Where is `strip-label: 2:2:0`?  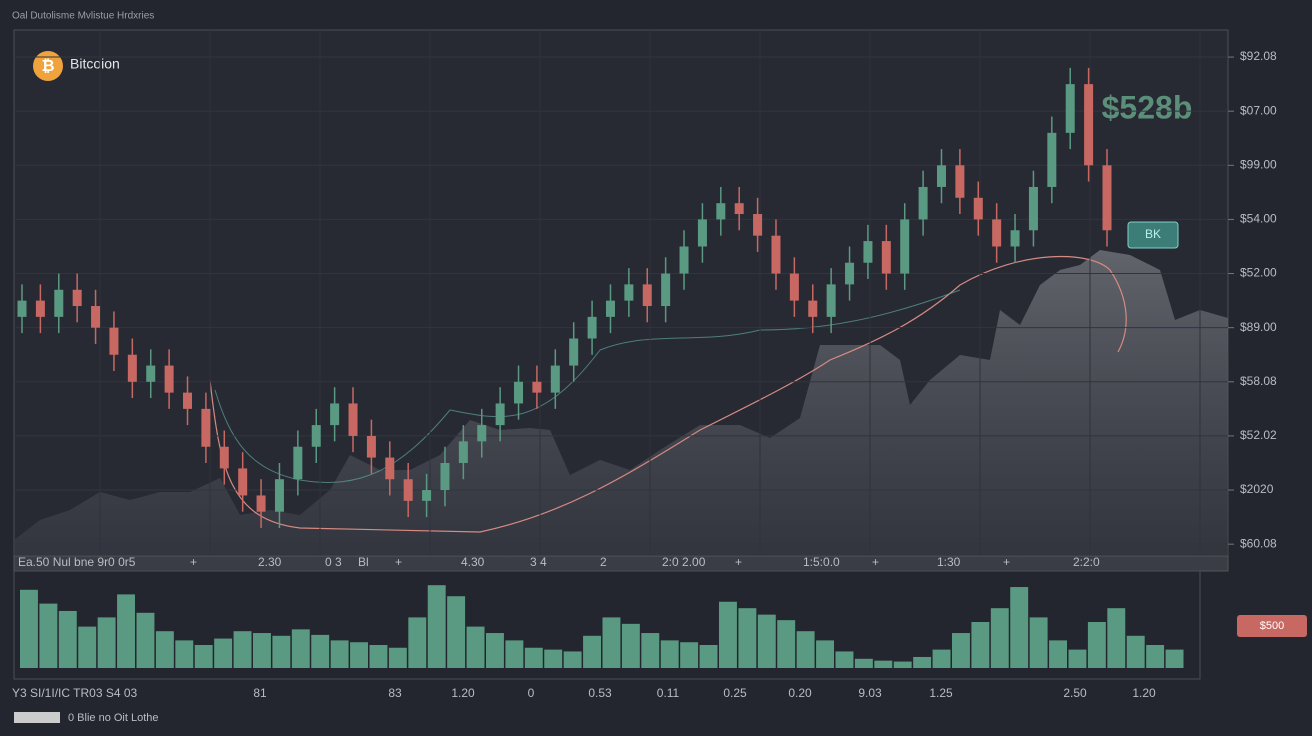
strip-label: 2:2:0 is located at coordinates (1086, 562).